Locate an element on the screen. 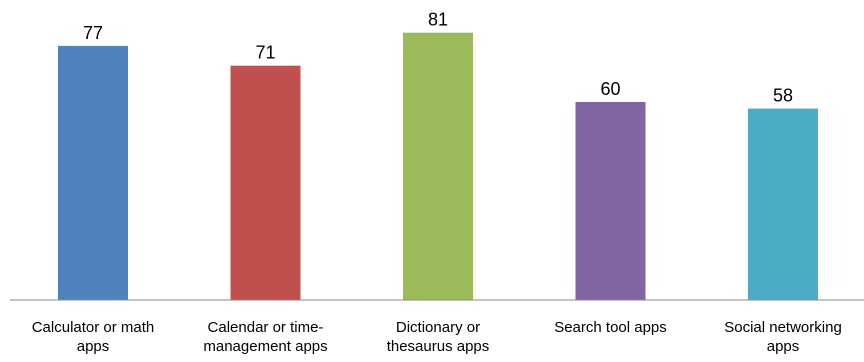  category-label-2: Dictionary or thesaurus apps is located at coordinates (438, 337).